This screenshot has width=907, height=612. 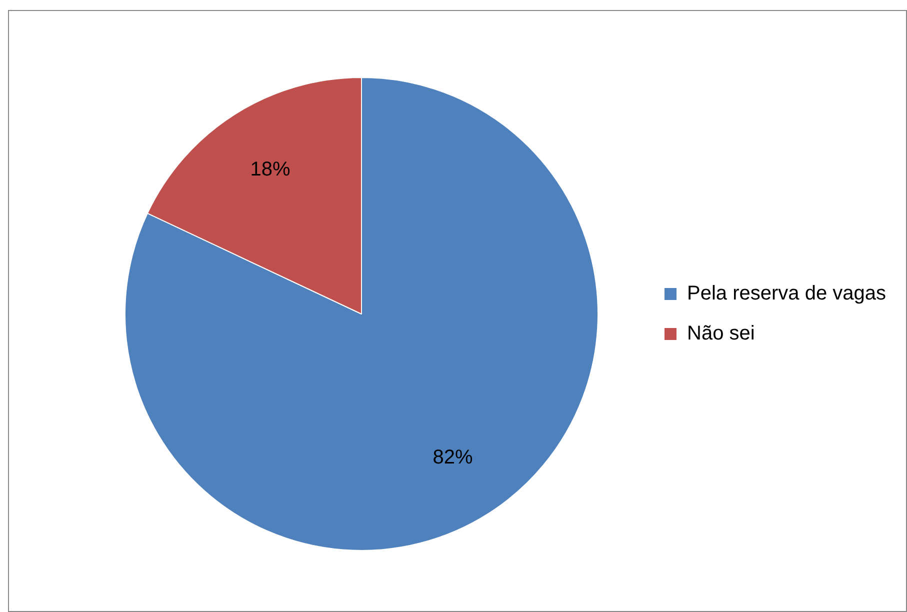 What do you see at coordinates (452, 457) in the screenshot?
I see `data-label: 82%` at bounding box center [452, 457].